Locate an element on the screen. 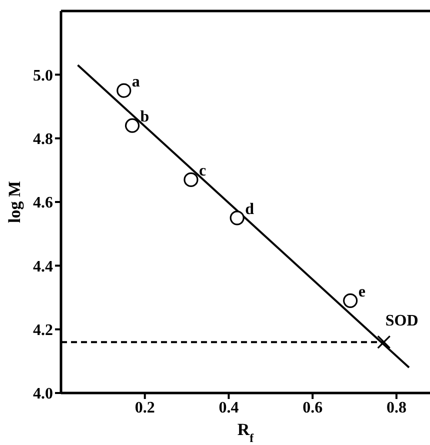 Image resolution: width=430 pixels, height=445 pixels. annotation: b is located at coordinates (145, 117).